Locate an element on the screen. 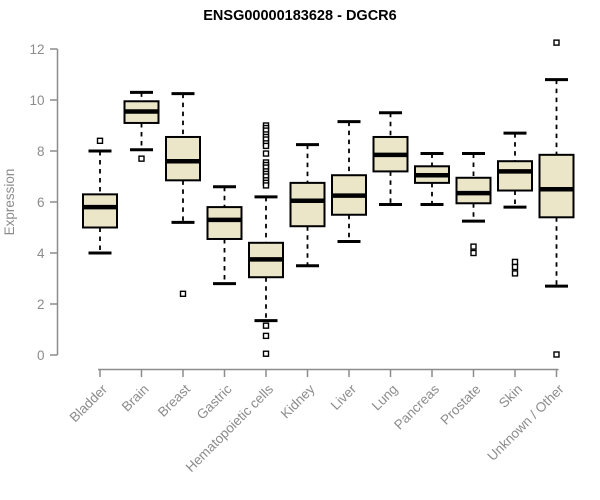  y-tick-label: 2 is located at coordinates (41, 304).